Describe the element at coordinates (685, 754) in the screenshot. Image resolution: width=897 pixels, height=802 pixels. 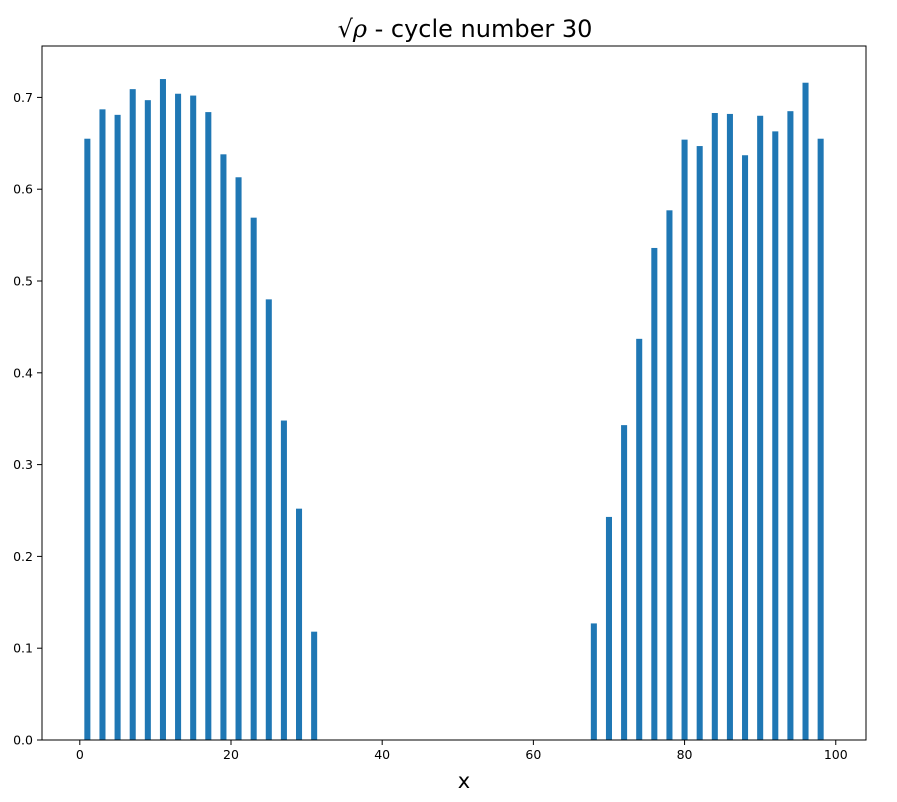
I see `x-tick-label: 80` at that location.